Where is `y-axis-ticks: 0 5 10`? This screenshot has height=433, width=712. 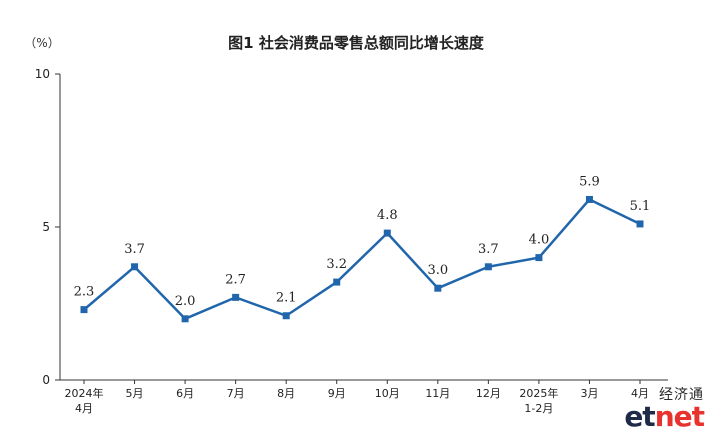 y-axis-ticks: 0 5 10 is located at coordinates (47, 227).